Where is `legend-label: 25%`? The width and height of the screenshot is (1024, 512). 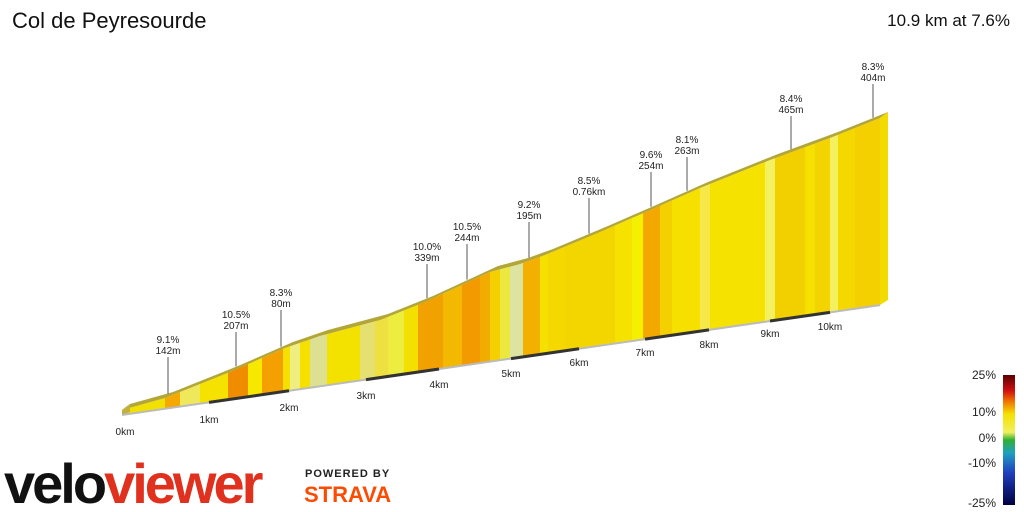
legend-label: 25% is located at coordinates (984, 375).